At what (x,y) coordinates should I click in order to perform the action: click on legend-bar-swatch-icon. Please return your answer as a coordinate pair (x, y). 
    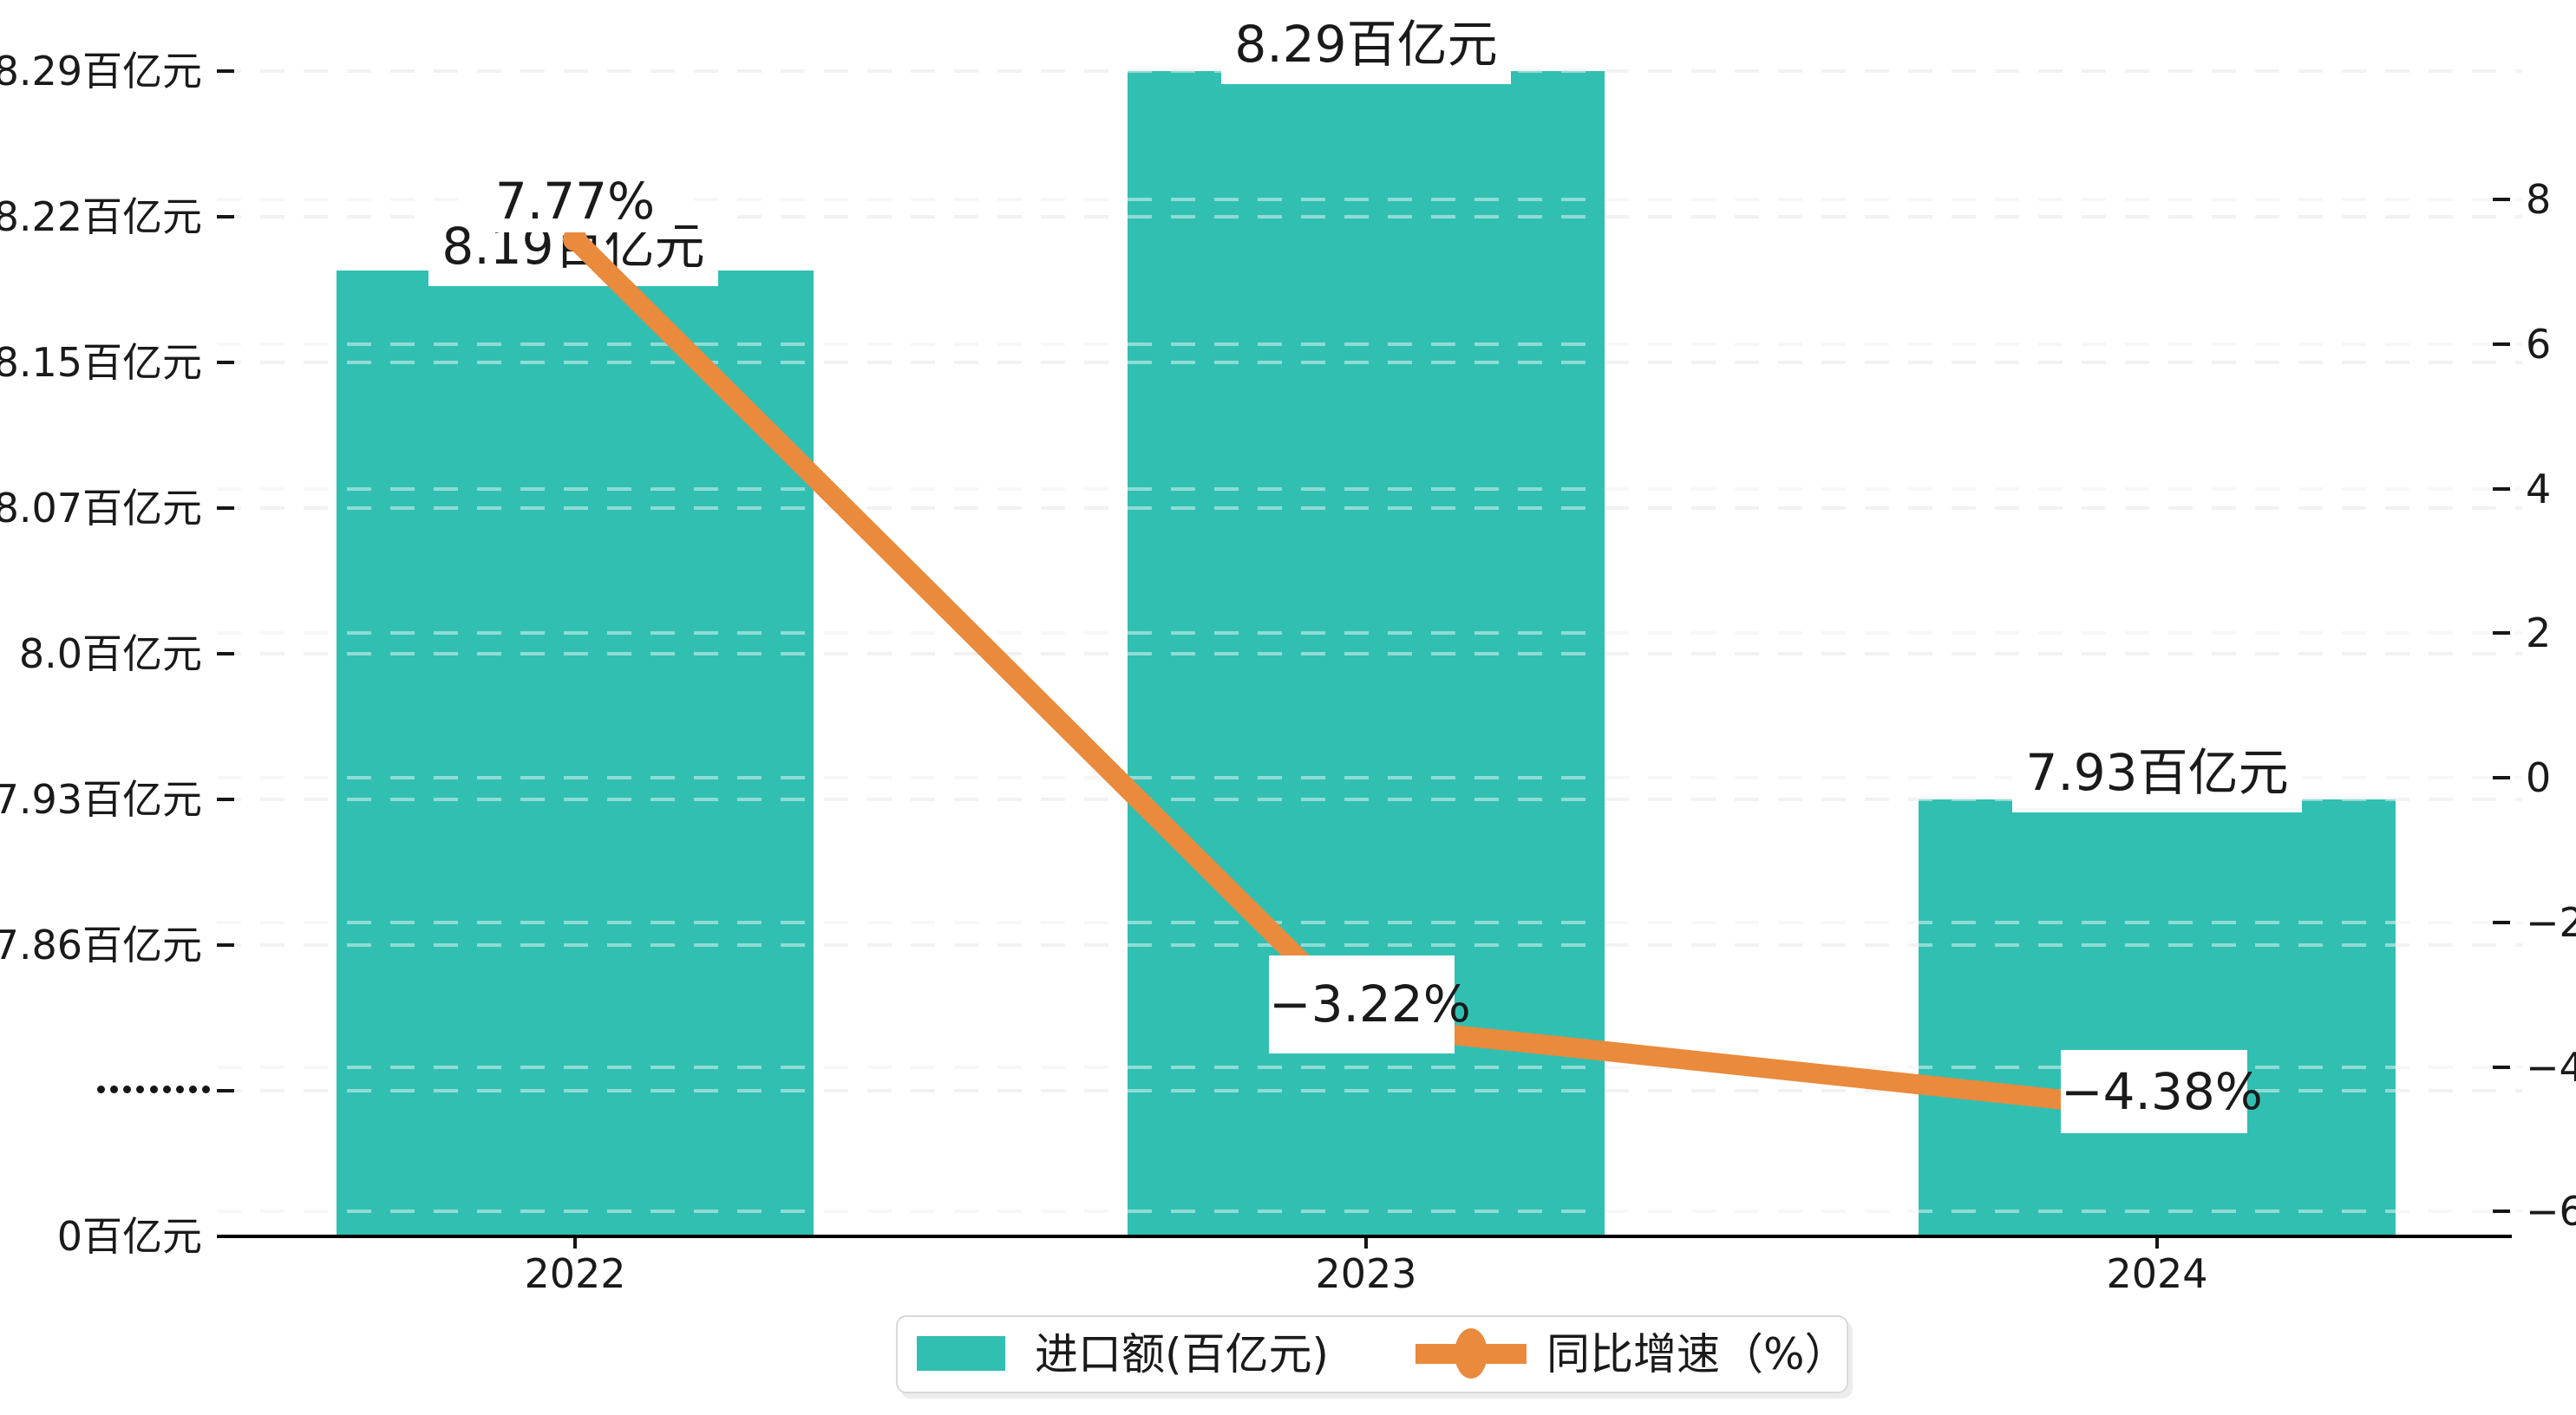
    Looking at the image, I should click on (961, 1353).